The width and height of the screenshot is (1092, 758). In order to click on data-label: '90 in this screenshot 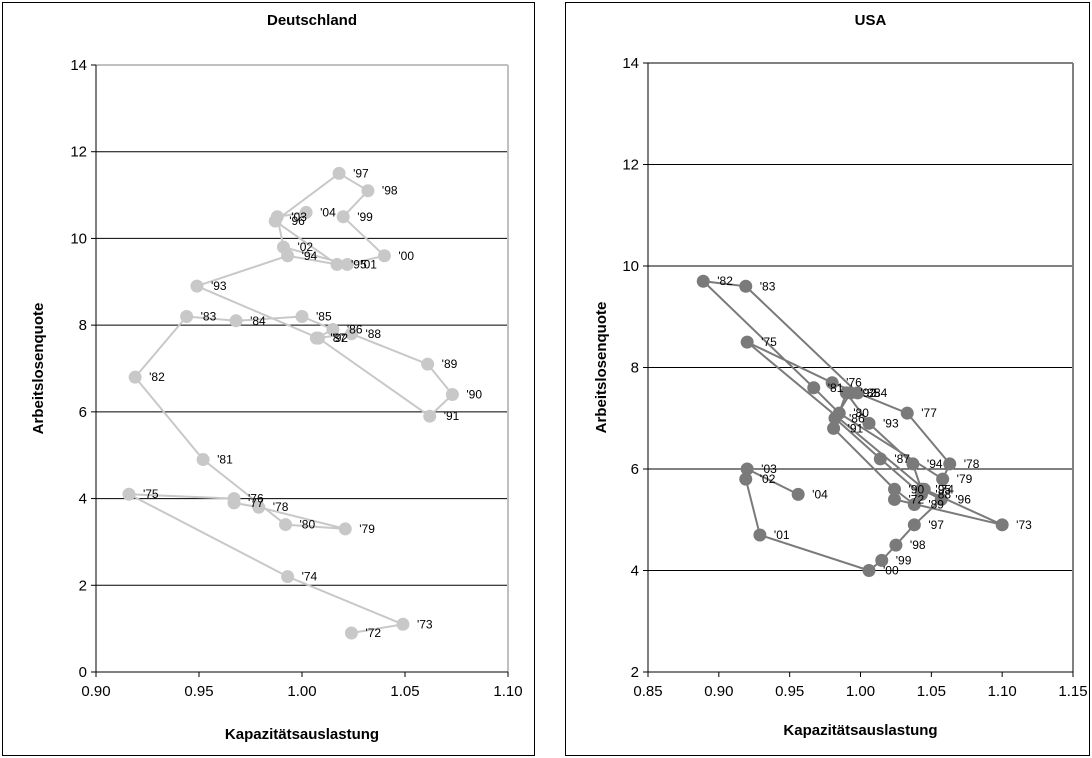, I will do `click(474, 395)`.